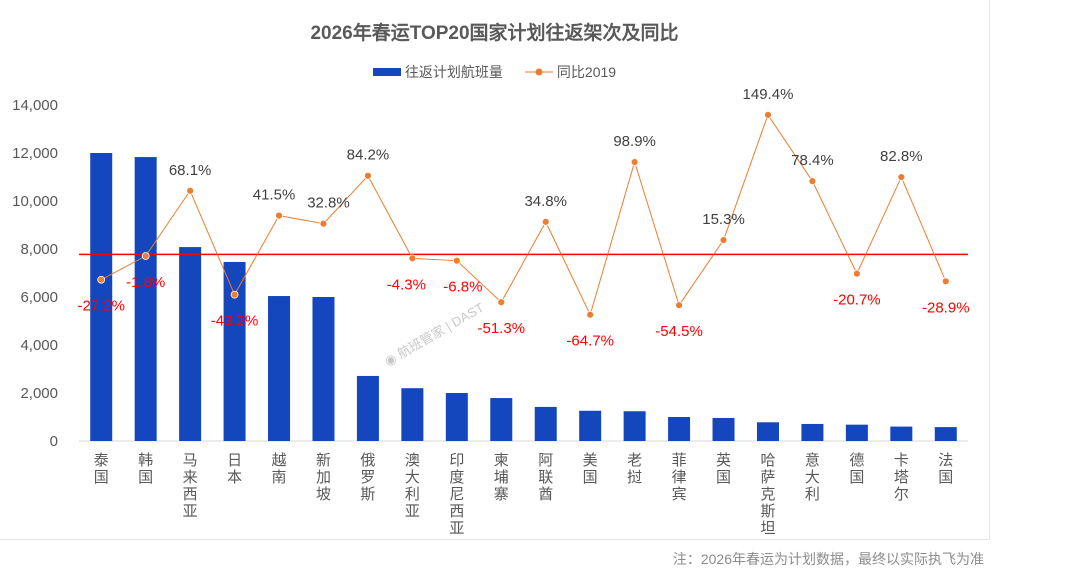  Describe the element at coordinates (412, 486) in the screenshot. I see `x-tick-label: 澳大利亚` at that location.